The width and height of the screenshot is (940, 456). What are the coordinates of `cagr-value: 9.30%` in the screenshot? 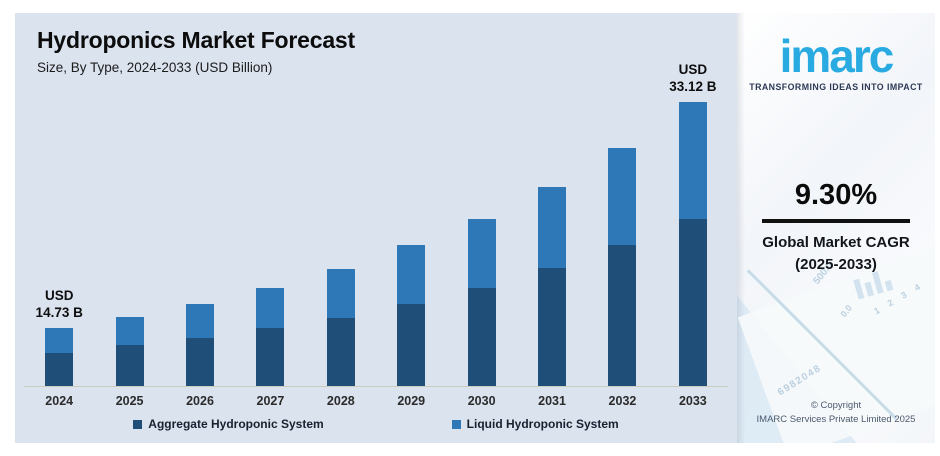 It's located at (836, 195).